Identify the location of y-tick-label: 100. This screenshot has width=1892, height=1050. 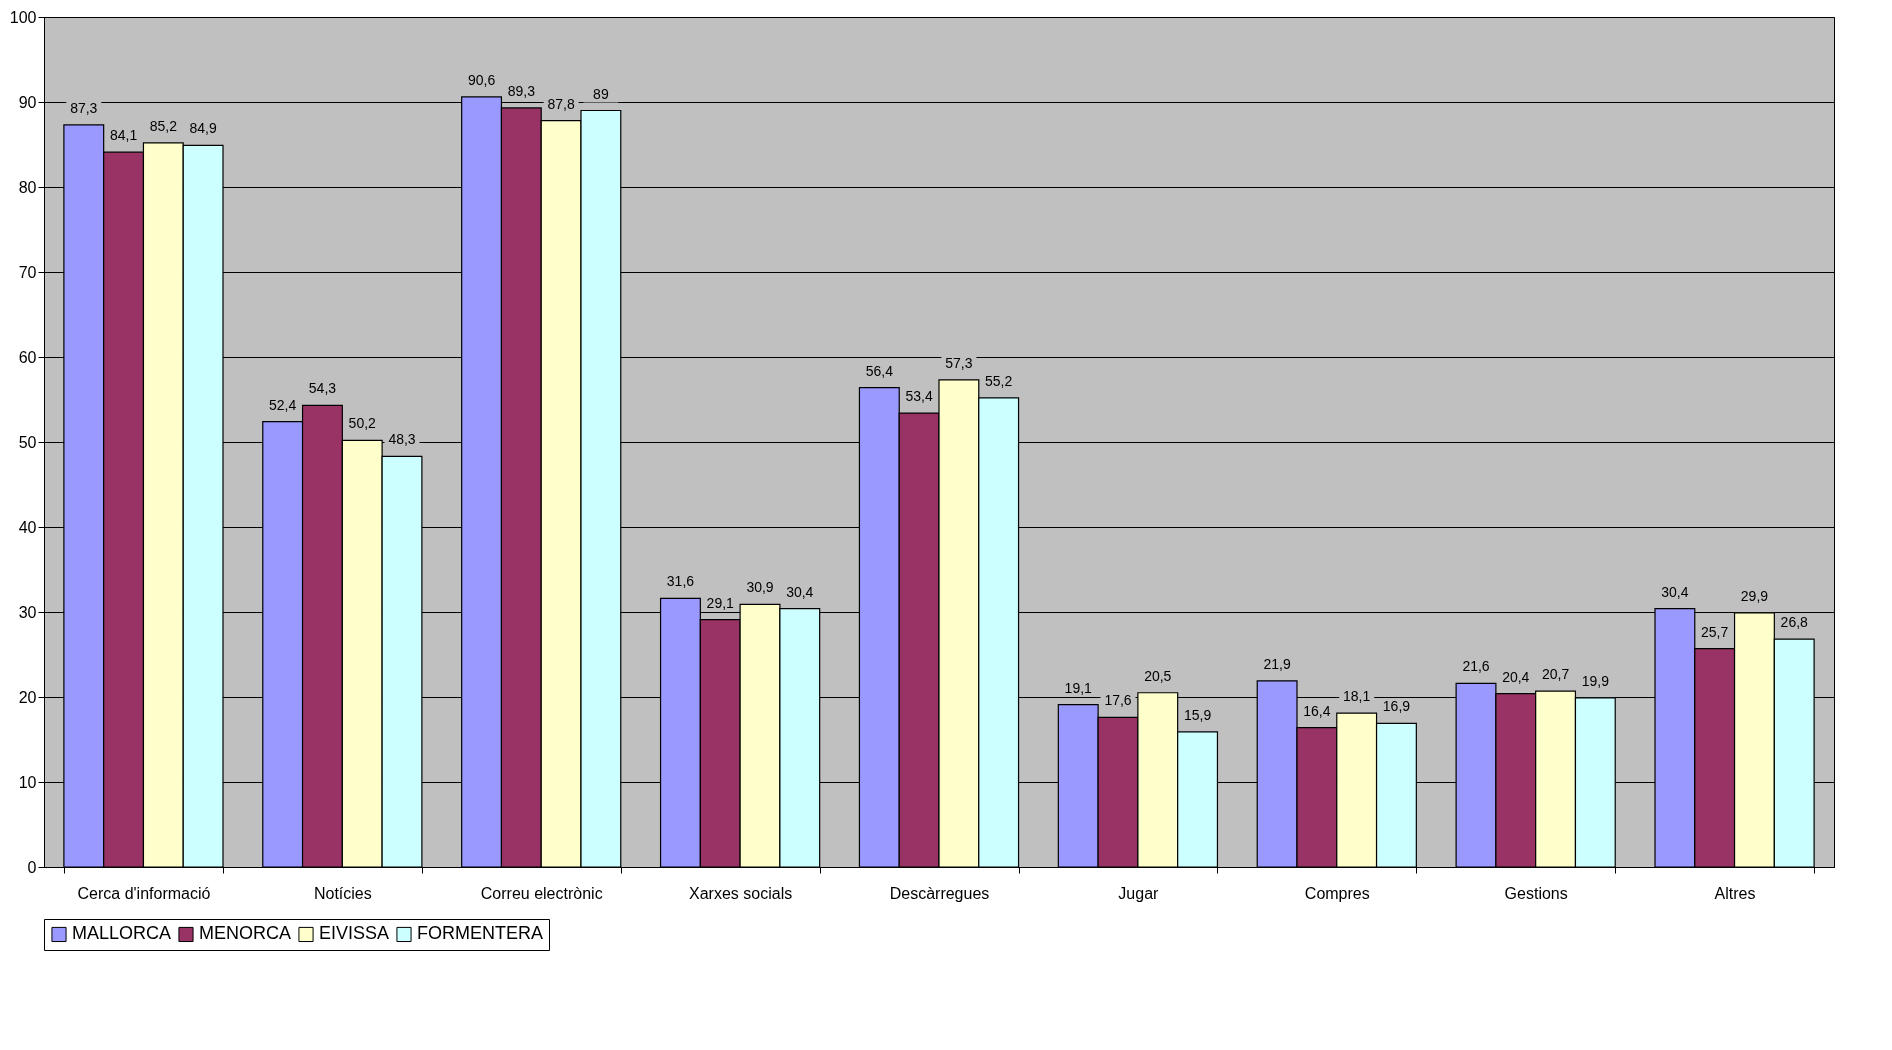
(23, 17).